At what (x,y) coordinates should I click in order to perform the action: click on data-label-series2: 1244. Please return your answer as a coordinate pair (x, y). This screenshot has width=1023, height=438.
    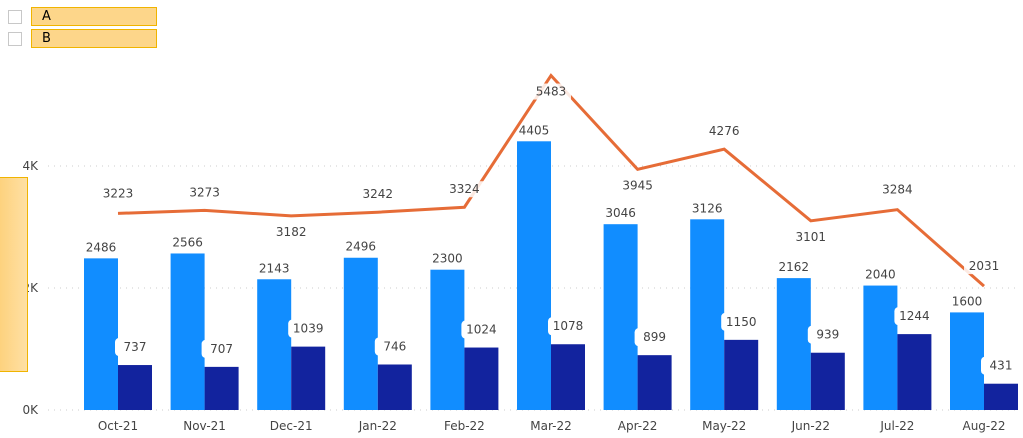
    Looking at the image, I should click on (914, 316).